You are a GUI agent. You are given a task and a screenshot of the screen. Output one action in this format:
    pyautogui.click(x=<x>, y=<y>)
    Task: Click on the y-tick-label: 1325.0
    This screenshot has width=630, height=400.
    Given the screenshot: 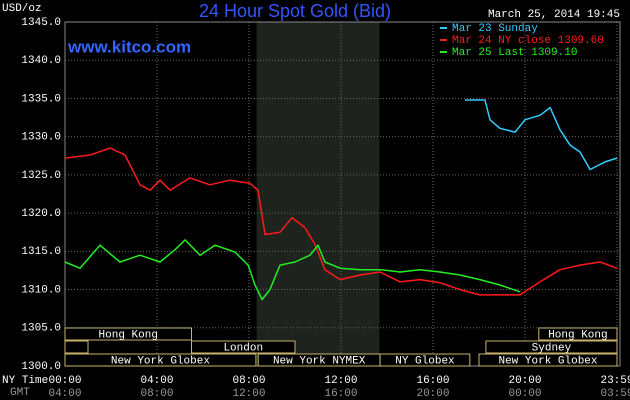 What is the action you would take?
    pyautogui.click(x=41, y=176)
    